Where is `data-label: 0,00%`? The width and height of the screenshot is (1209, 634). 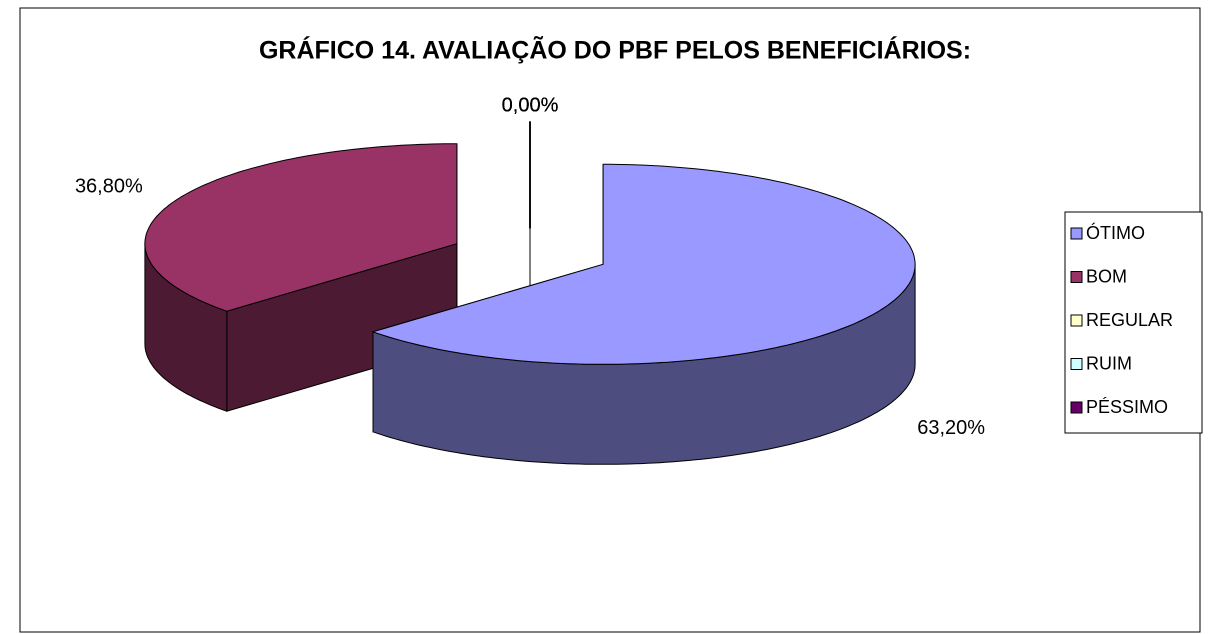
data-label: 0,00% is located at coordinates (530, 106).